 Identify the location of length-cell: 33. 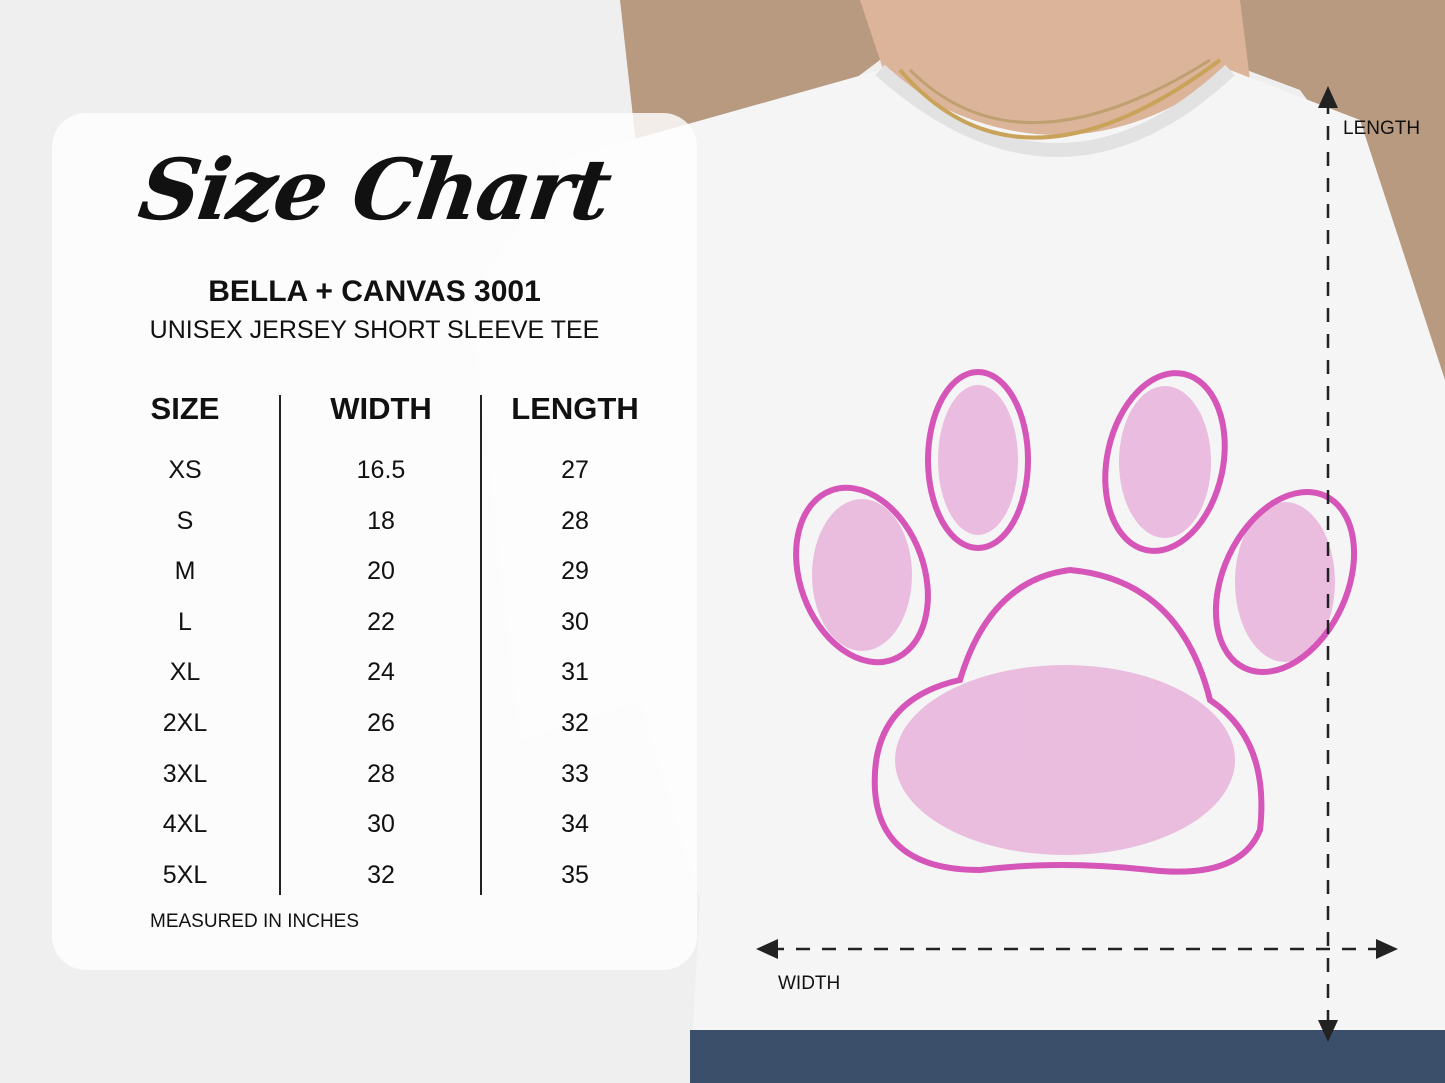
(575, 773).